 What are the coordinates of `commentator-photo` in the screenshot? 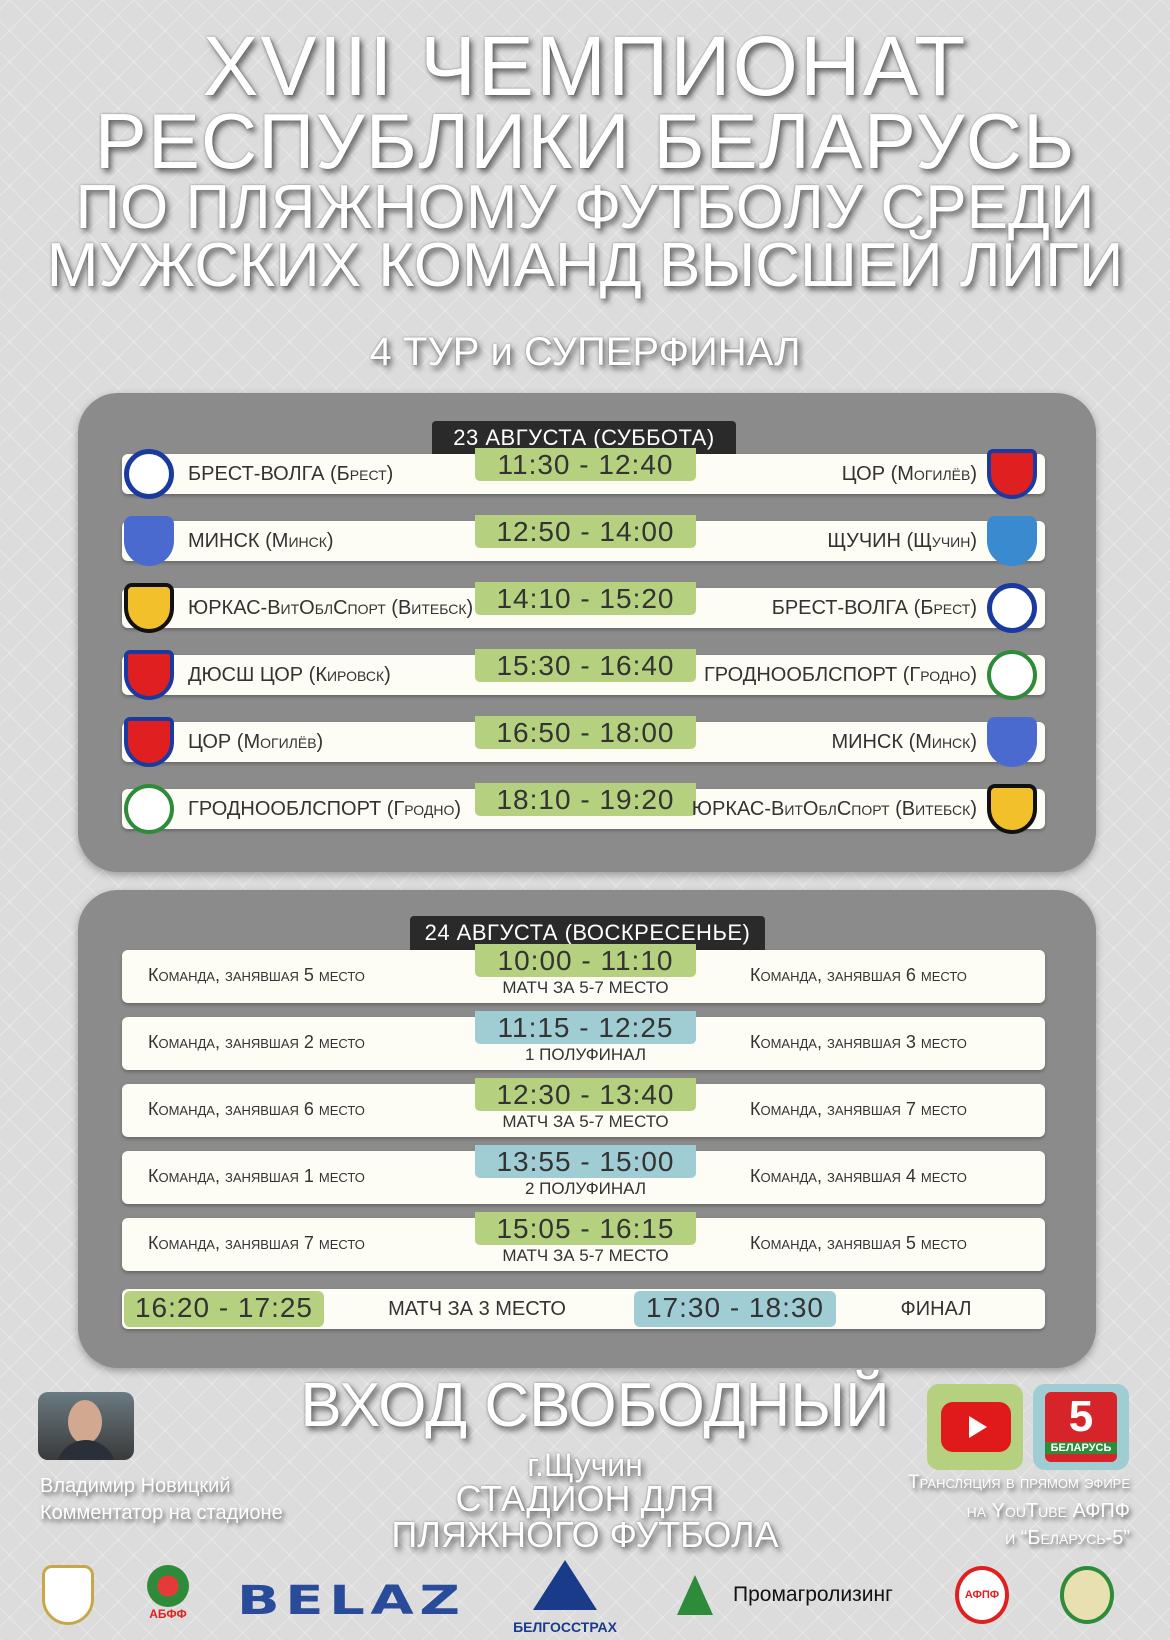 It's located at (86, 1426).